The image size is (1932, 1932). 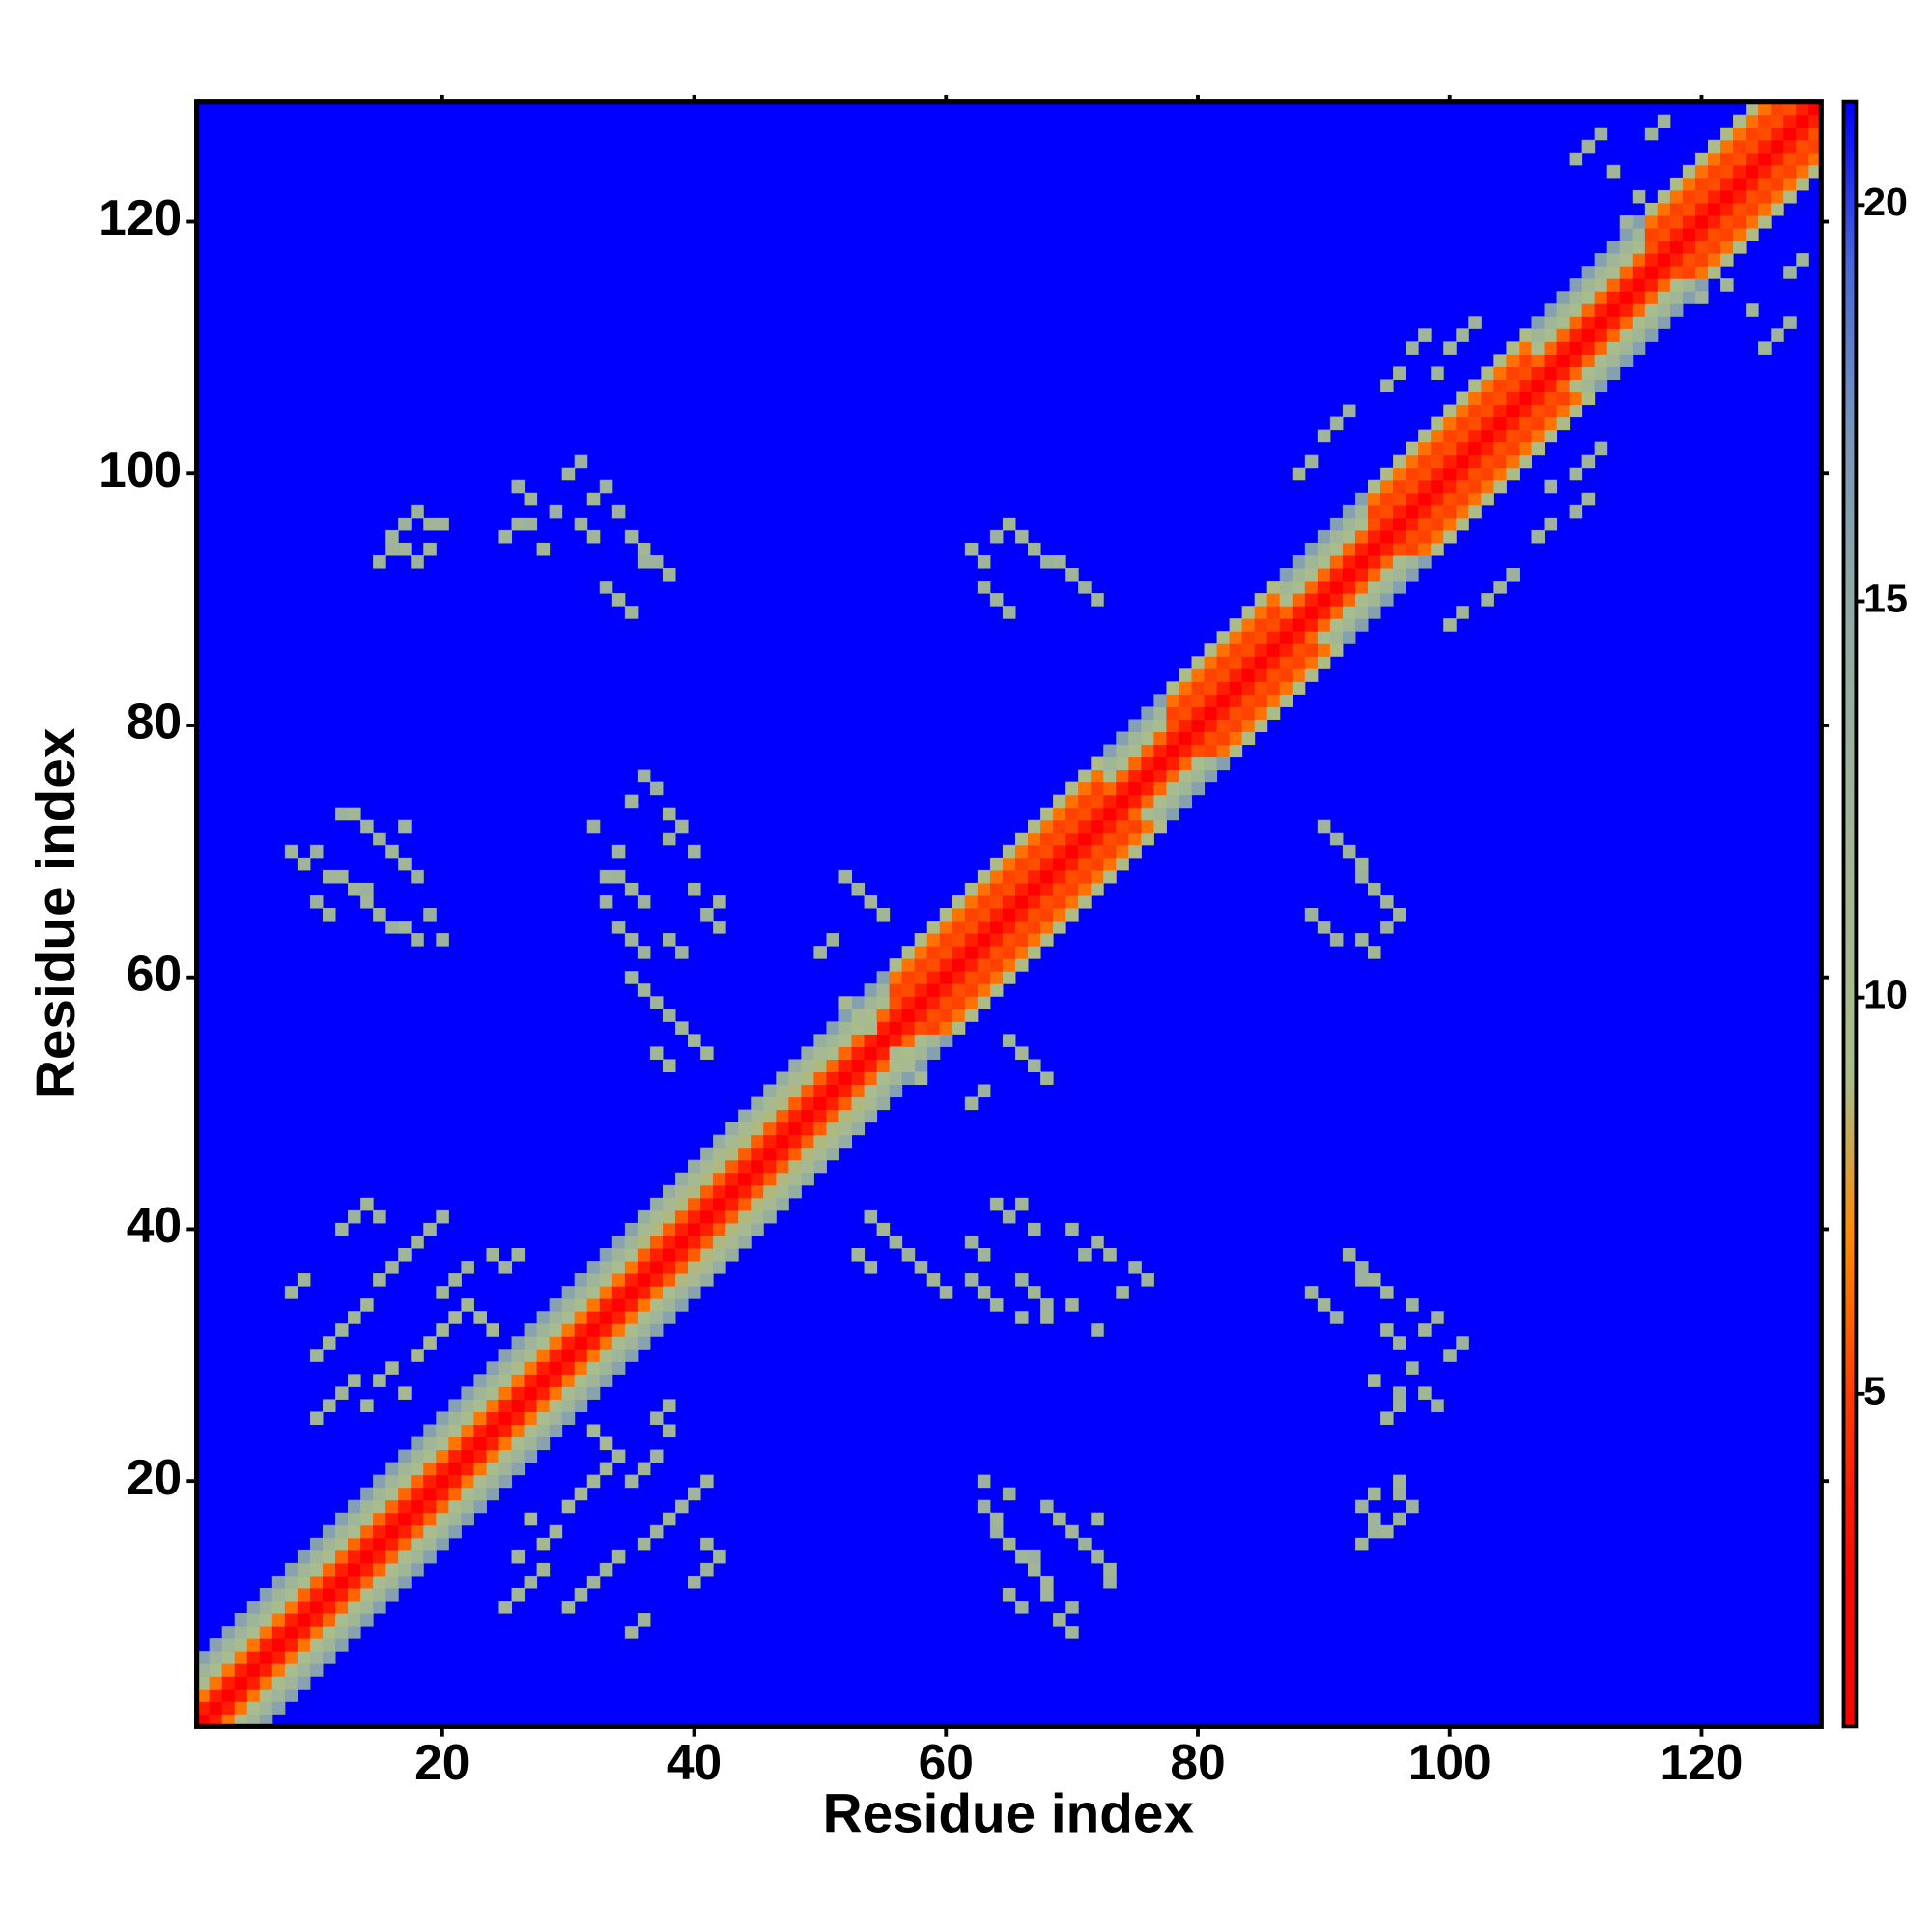 I want to click on y-tick-label: 120, so click(x=140, y=217).